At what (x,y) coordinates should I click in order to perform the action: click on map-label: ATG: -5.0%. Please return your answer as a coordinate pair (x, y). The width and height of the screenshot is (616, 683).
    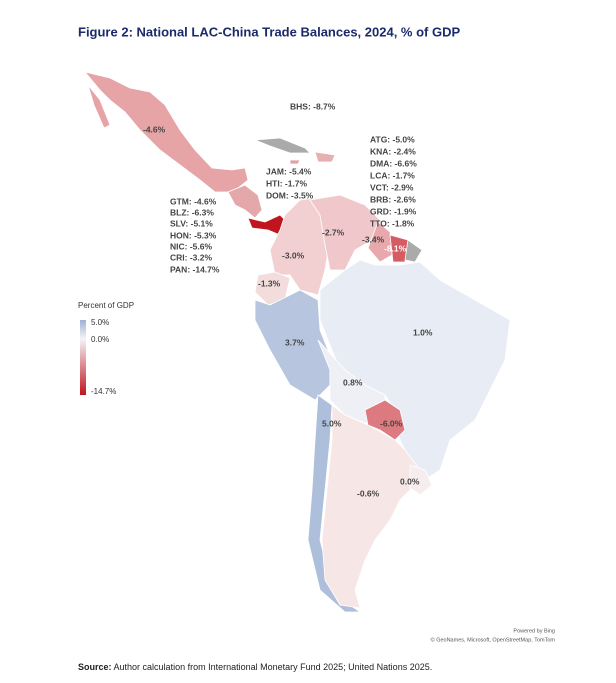
    Looking at the image, I should click on (392, 139).